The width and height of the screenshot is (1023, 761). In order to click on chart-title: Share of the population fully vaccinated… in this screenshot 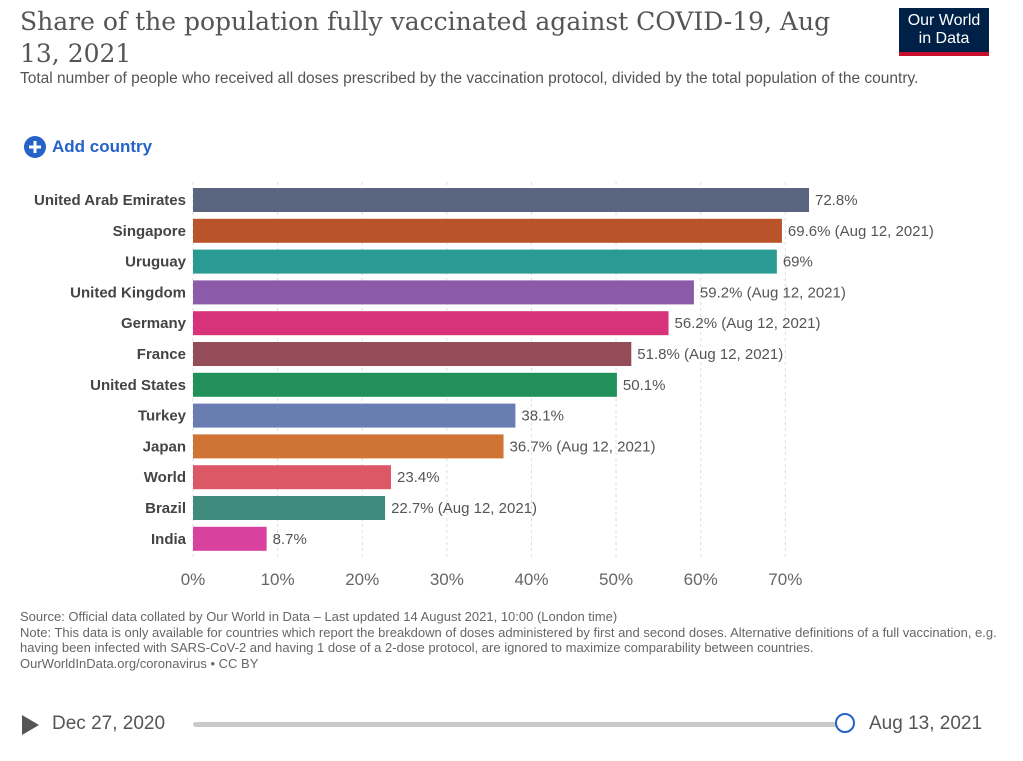, I will do `click(425, 37)`.